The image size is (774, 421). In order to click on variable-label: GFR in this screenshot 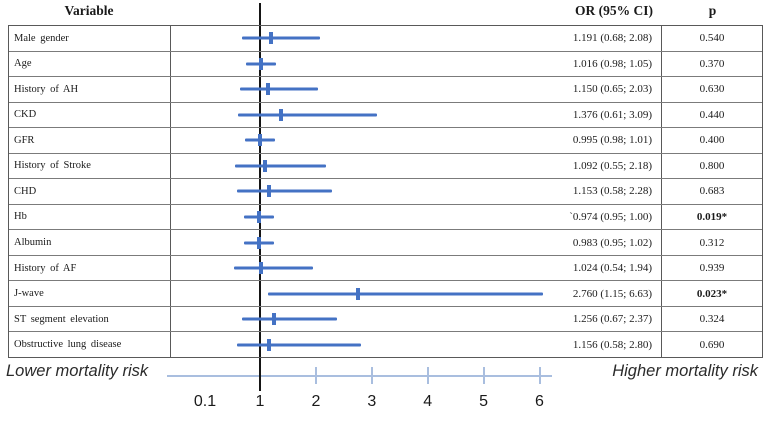, I will do `click(90, 140)`.